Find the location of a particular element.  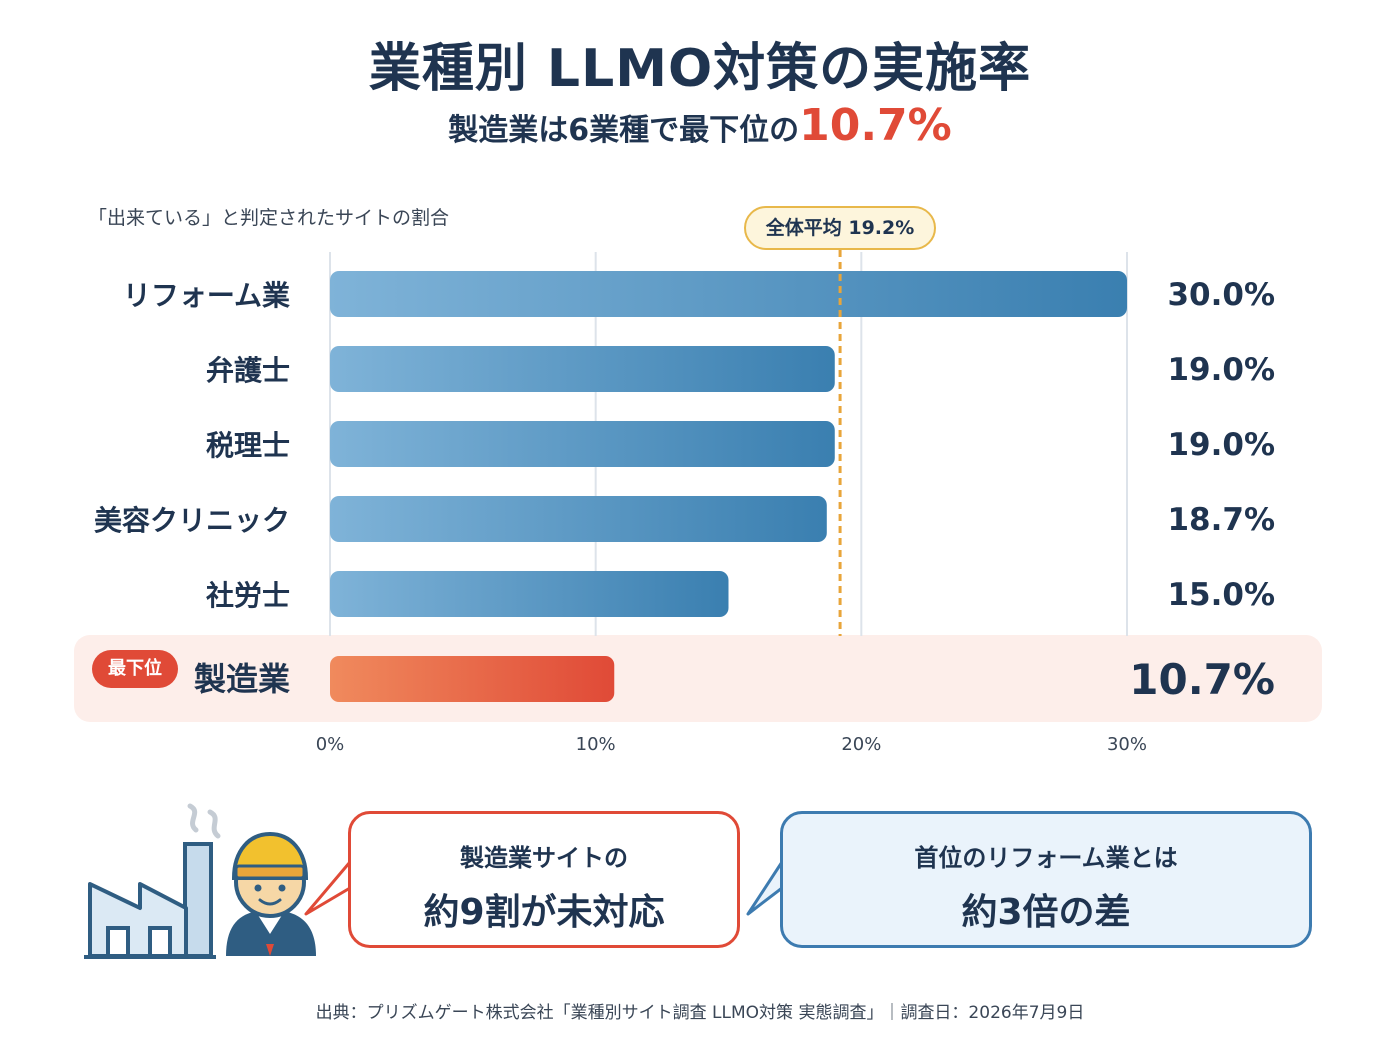

category-label: 税理士 is located at coordinates (248, 445).